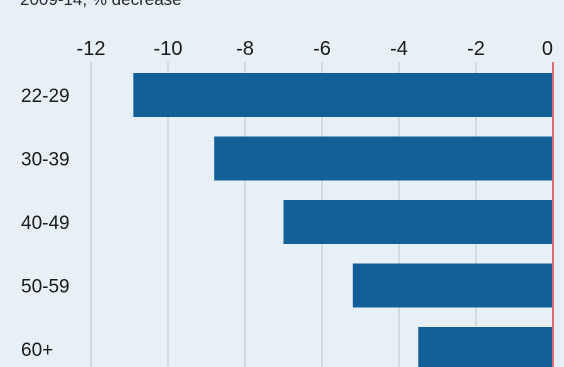 The width and height of the screenshot is (564, 367). What do you see at coordinates (399, 49) in the screenshot?
I see `x-tick-label: -4` at bounding box center [399, 49].